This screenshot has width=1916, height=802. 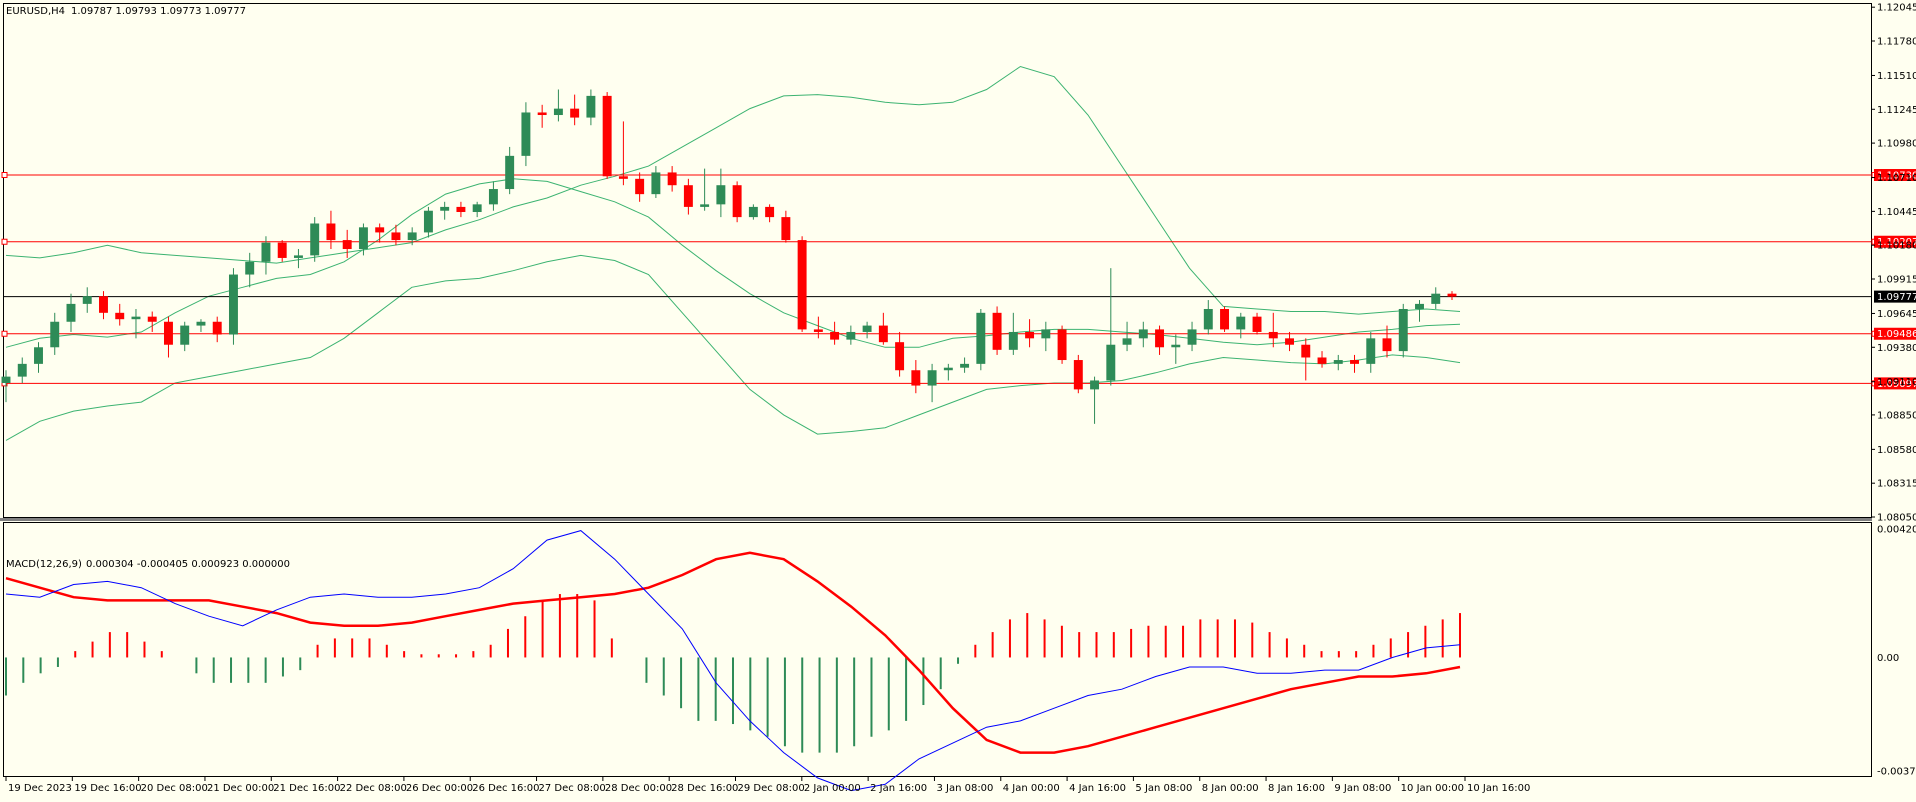 What do you see at coordinates (1896, 772) in the screenshot?
I see `macd-tick-label: -0.003707` at bounding box center [1896, 772].